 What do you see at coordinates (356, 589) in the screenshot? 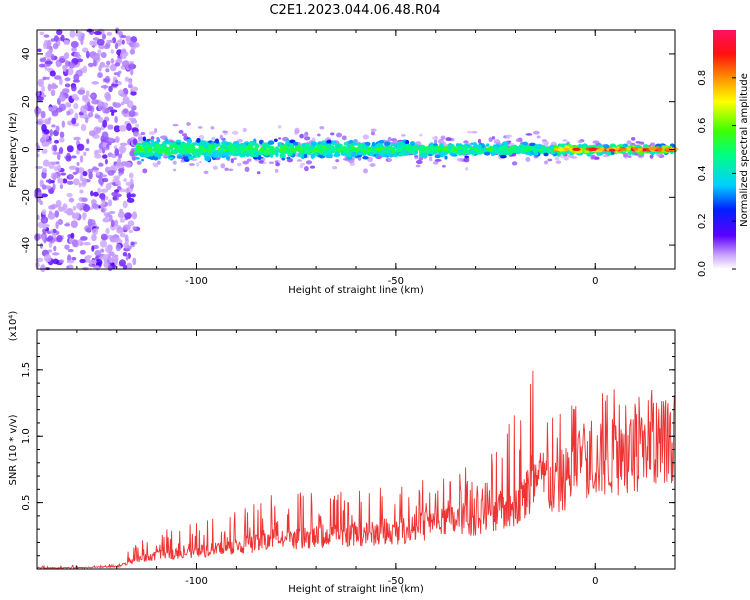
I see `snr-xlabel: Height of straight line (km)` at bounding box center [356, 589].